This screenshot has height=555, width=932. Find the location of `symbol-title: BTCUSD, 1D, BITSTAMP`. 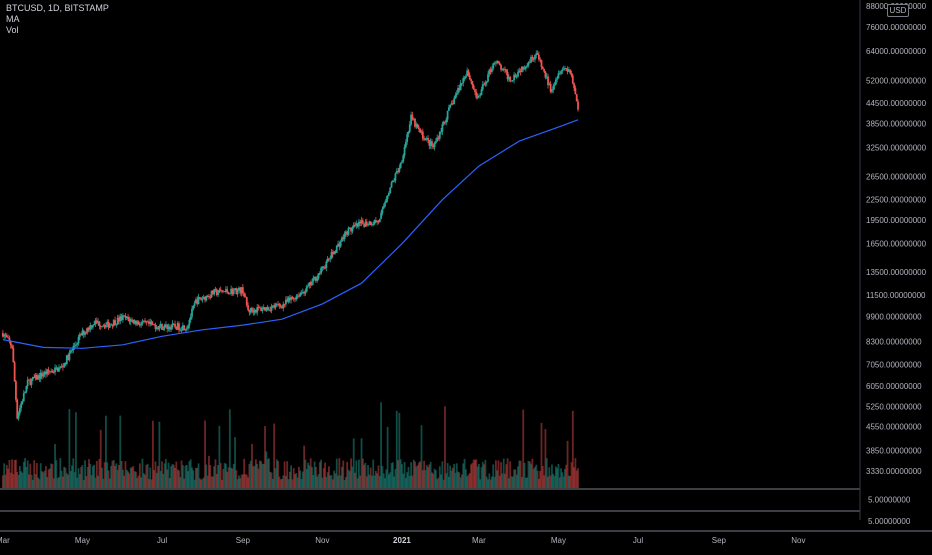

symbol-title: BTCUSD, 1D, BITSTAMP is located at coordinates (57, 8).